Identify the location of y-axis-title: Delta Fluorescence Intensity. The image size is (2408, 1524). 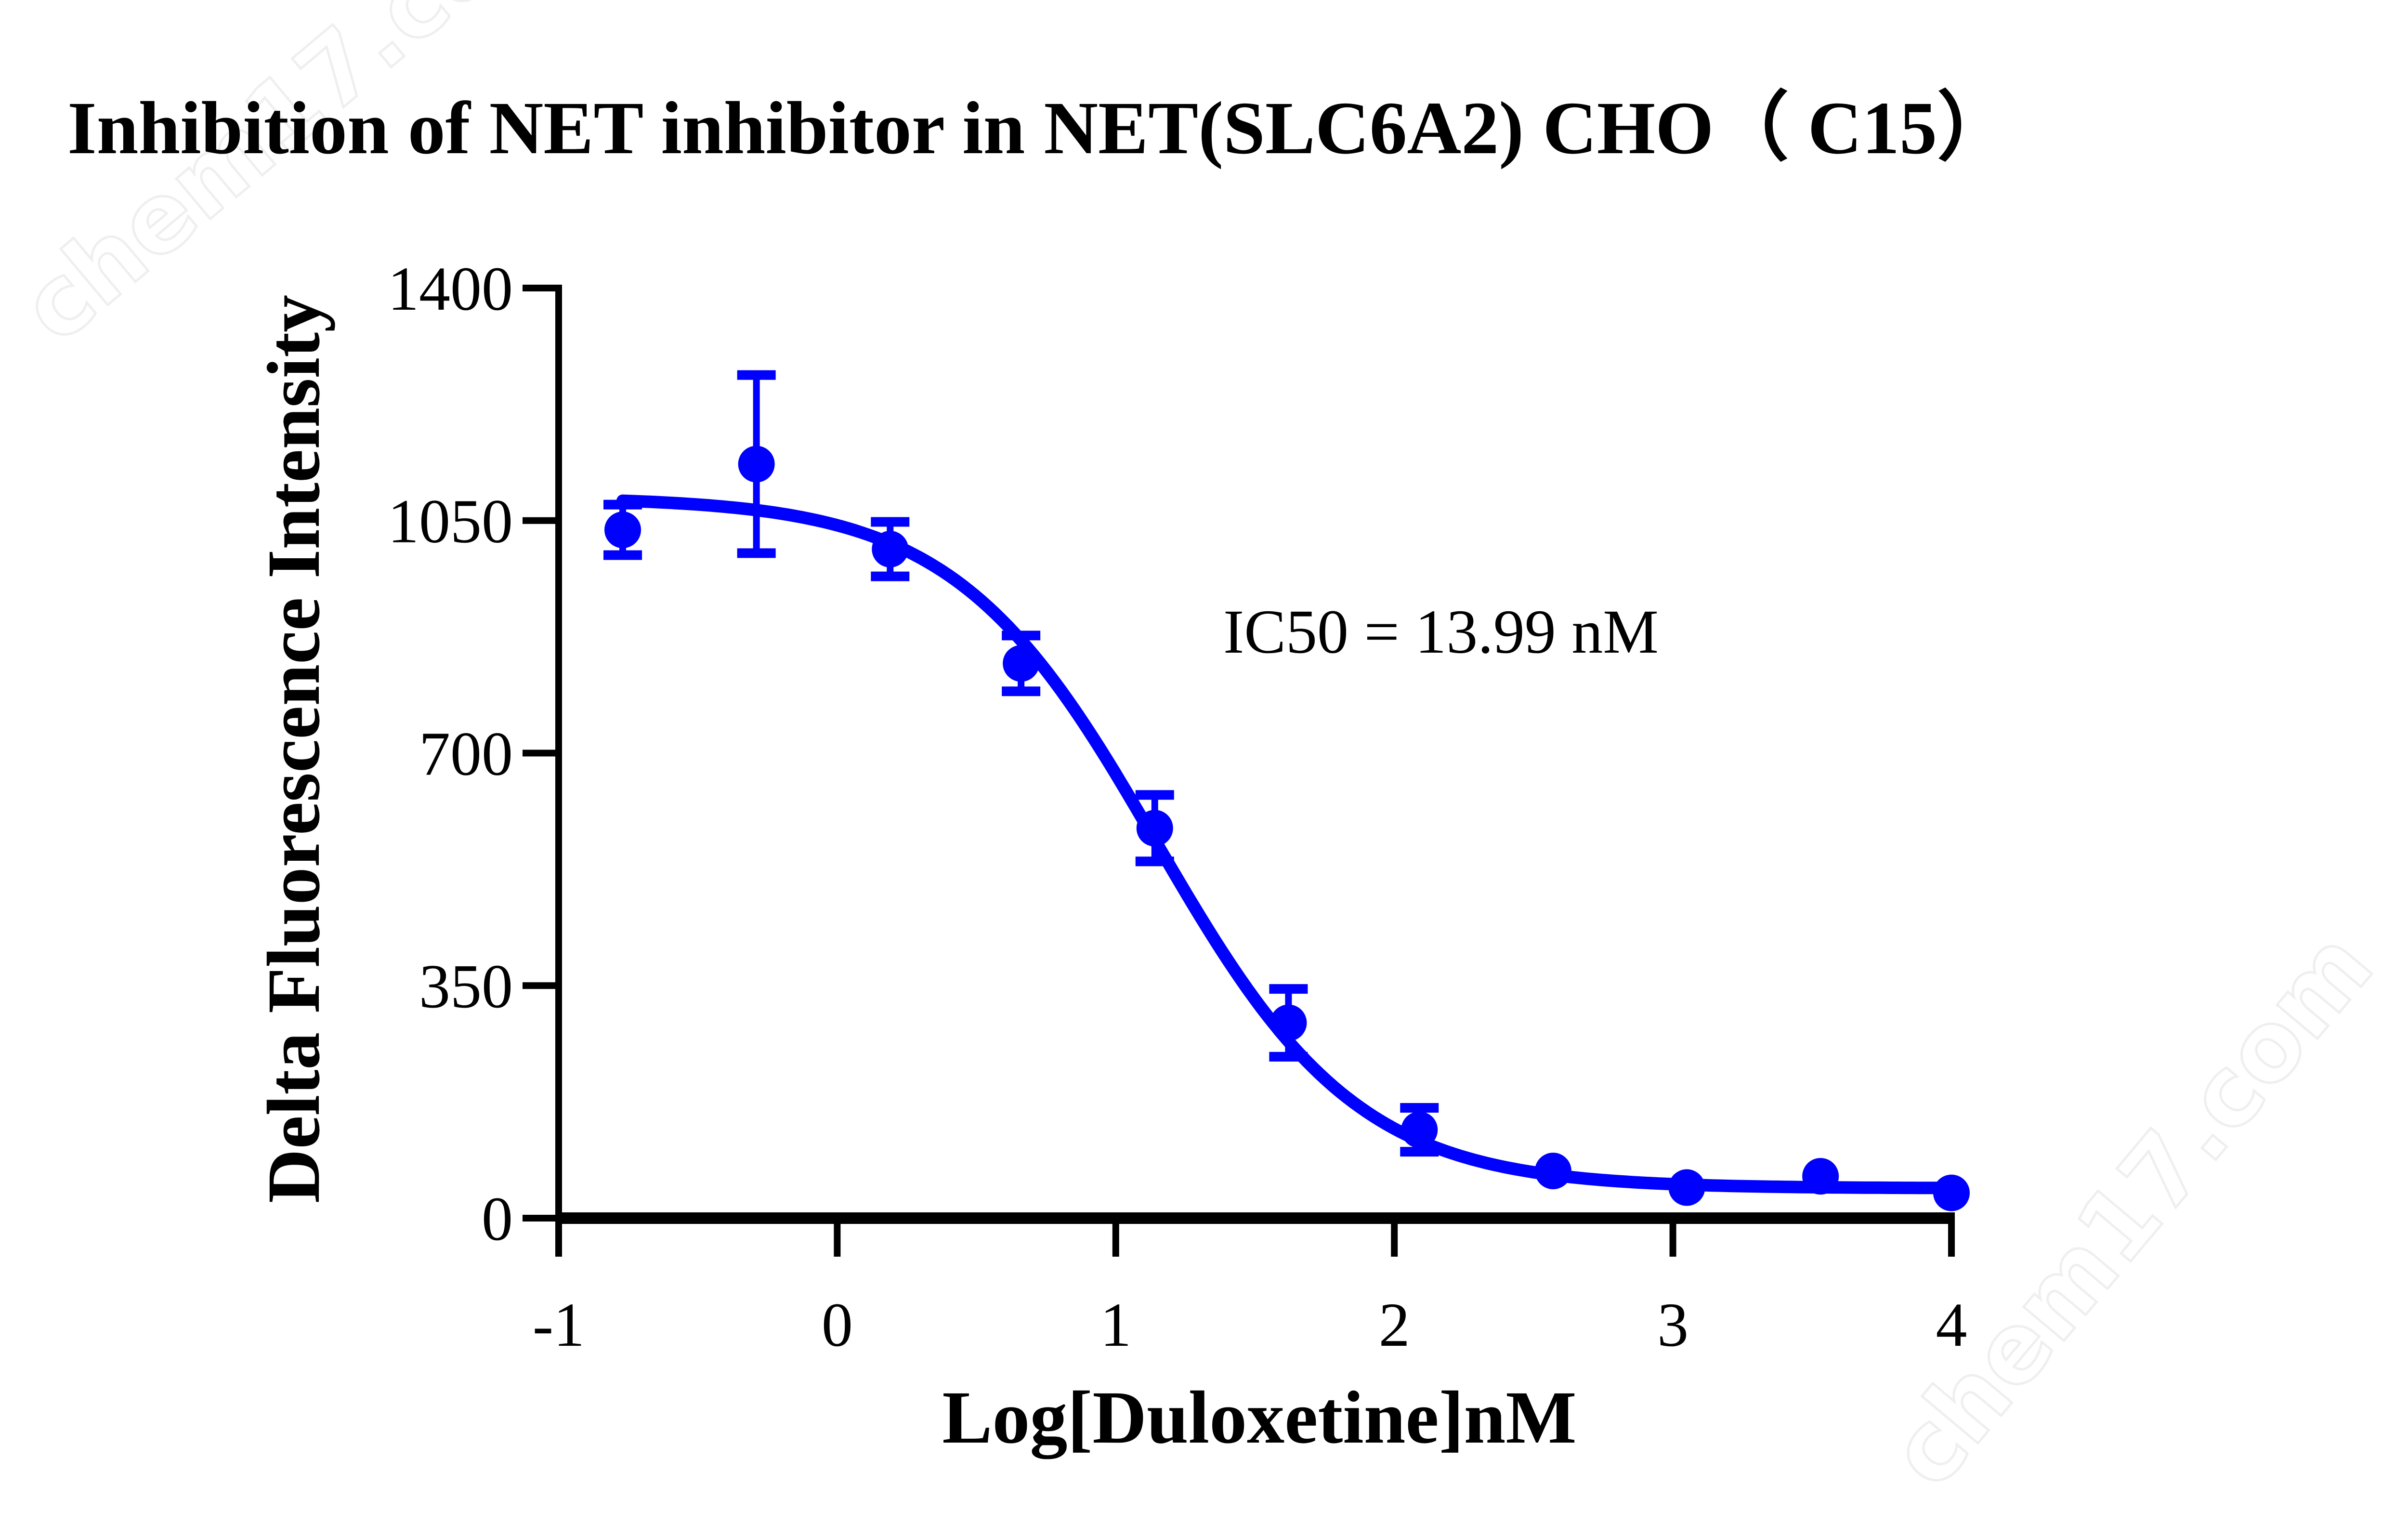
(293, 749).